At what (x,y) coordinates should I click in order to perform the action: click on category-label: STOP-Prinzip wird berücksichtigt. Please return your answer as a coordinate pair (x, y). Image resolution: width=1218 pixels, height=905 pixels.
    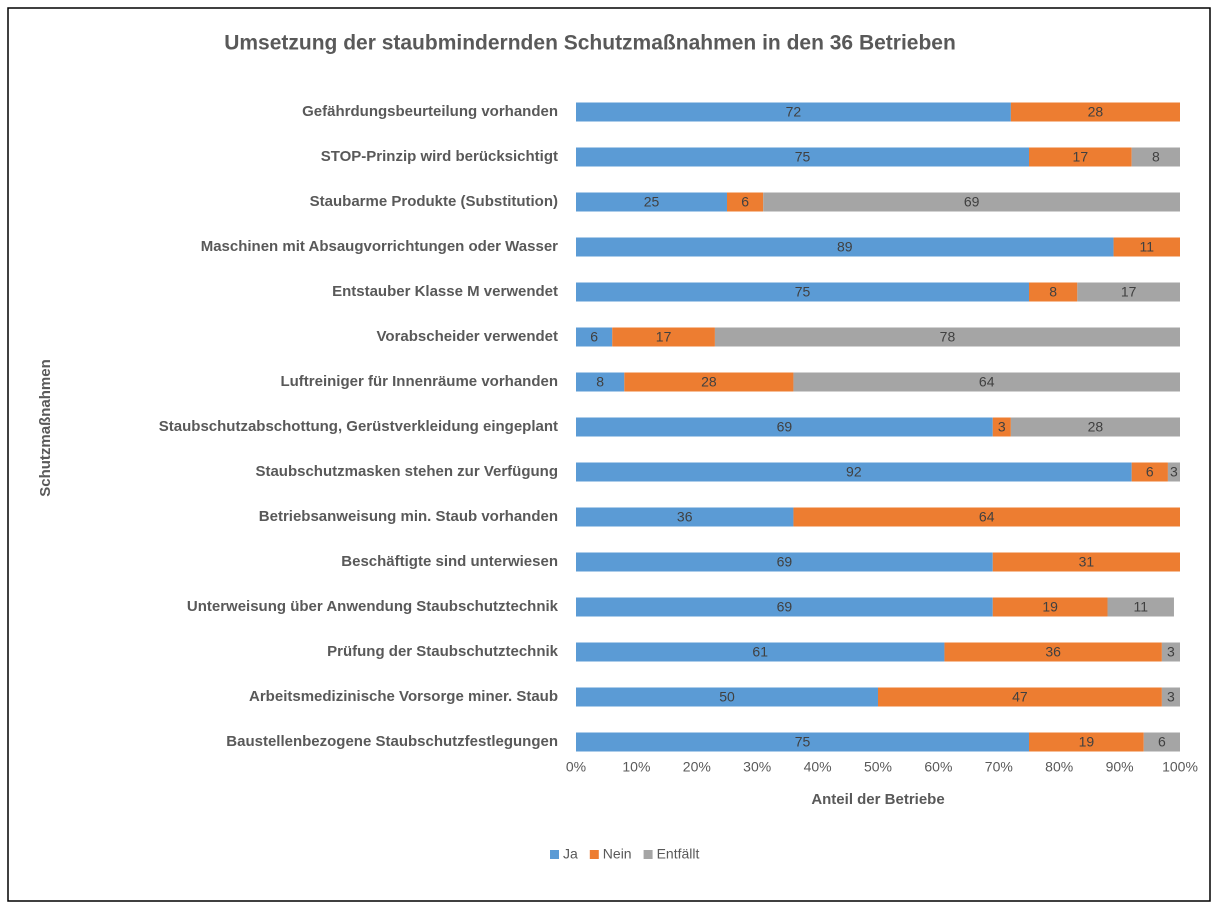
    Looking at the image, I should click on (439, 156).